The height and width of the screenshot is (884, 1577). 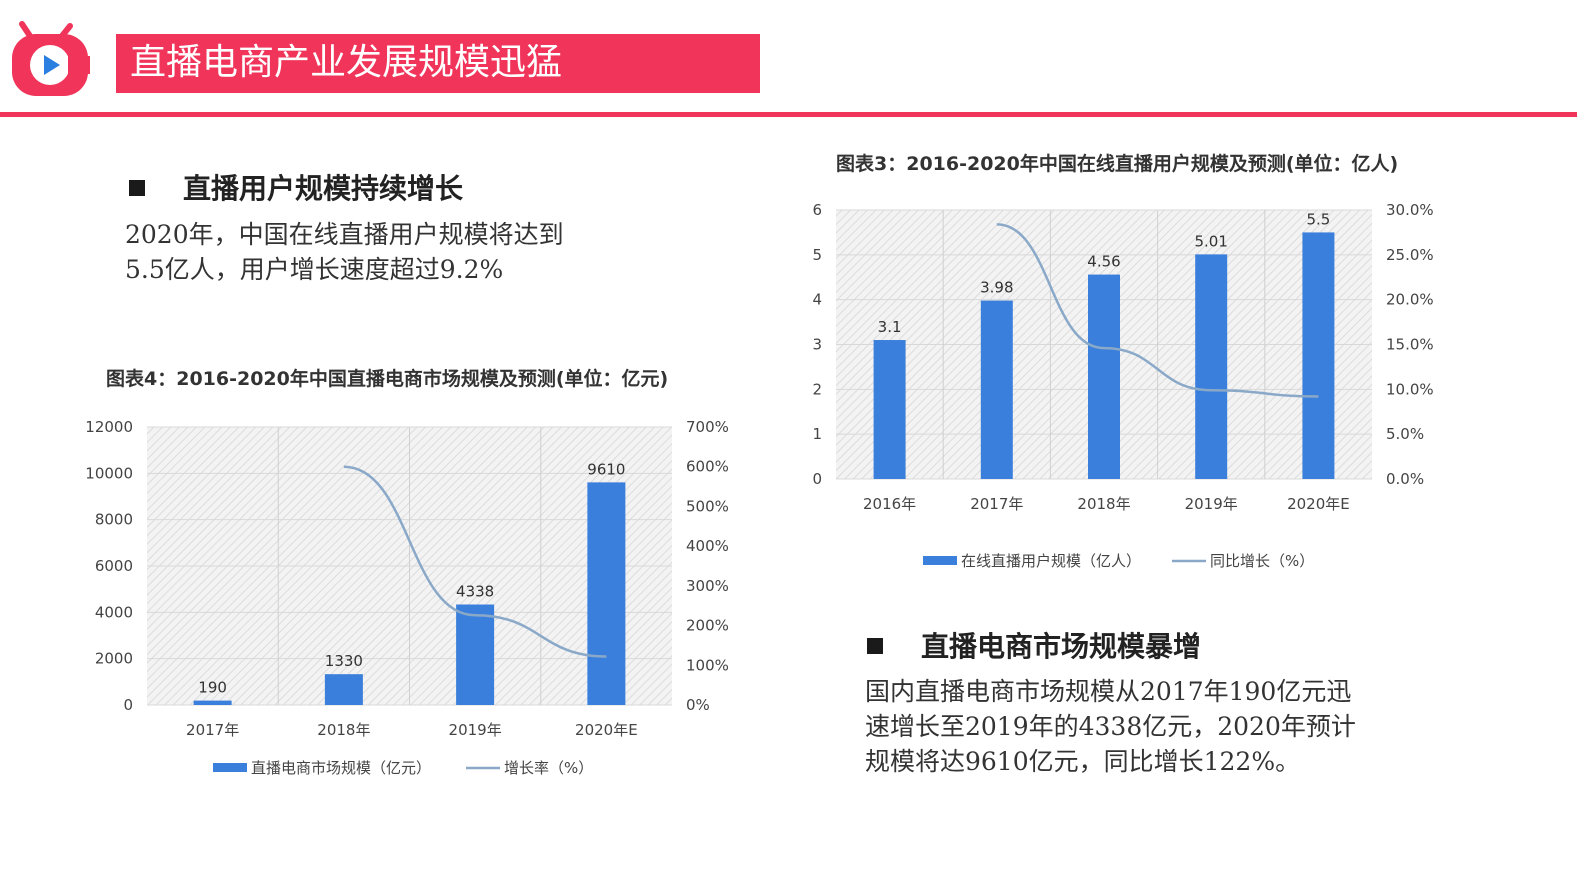 What do you see at coordinates (817, 434) in the screenshot?
I see `y-tick-left: 1` at bounding box center [817, 434].